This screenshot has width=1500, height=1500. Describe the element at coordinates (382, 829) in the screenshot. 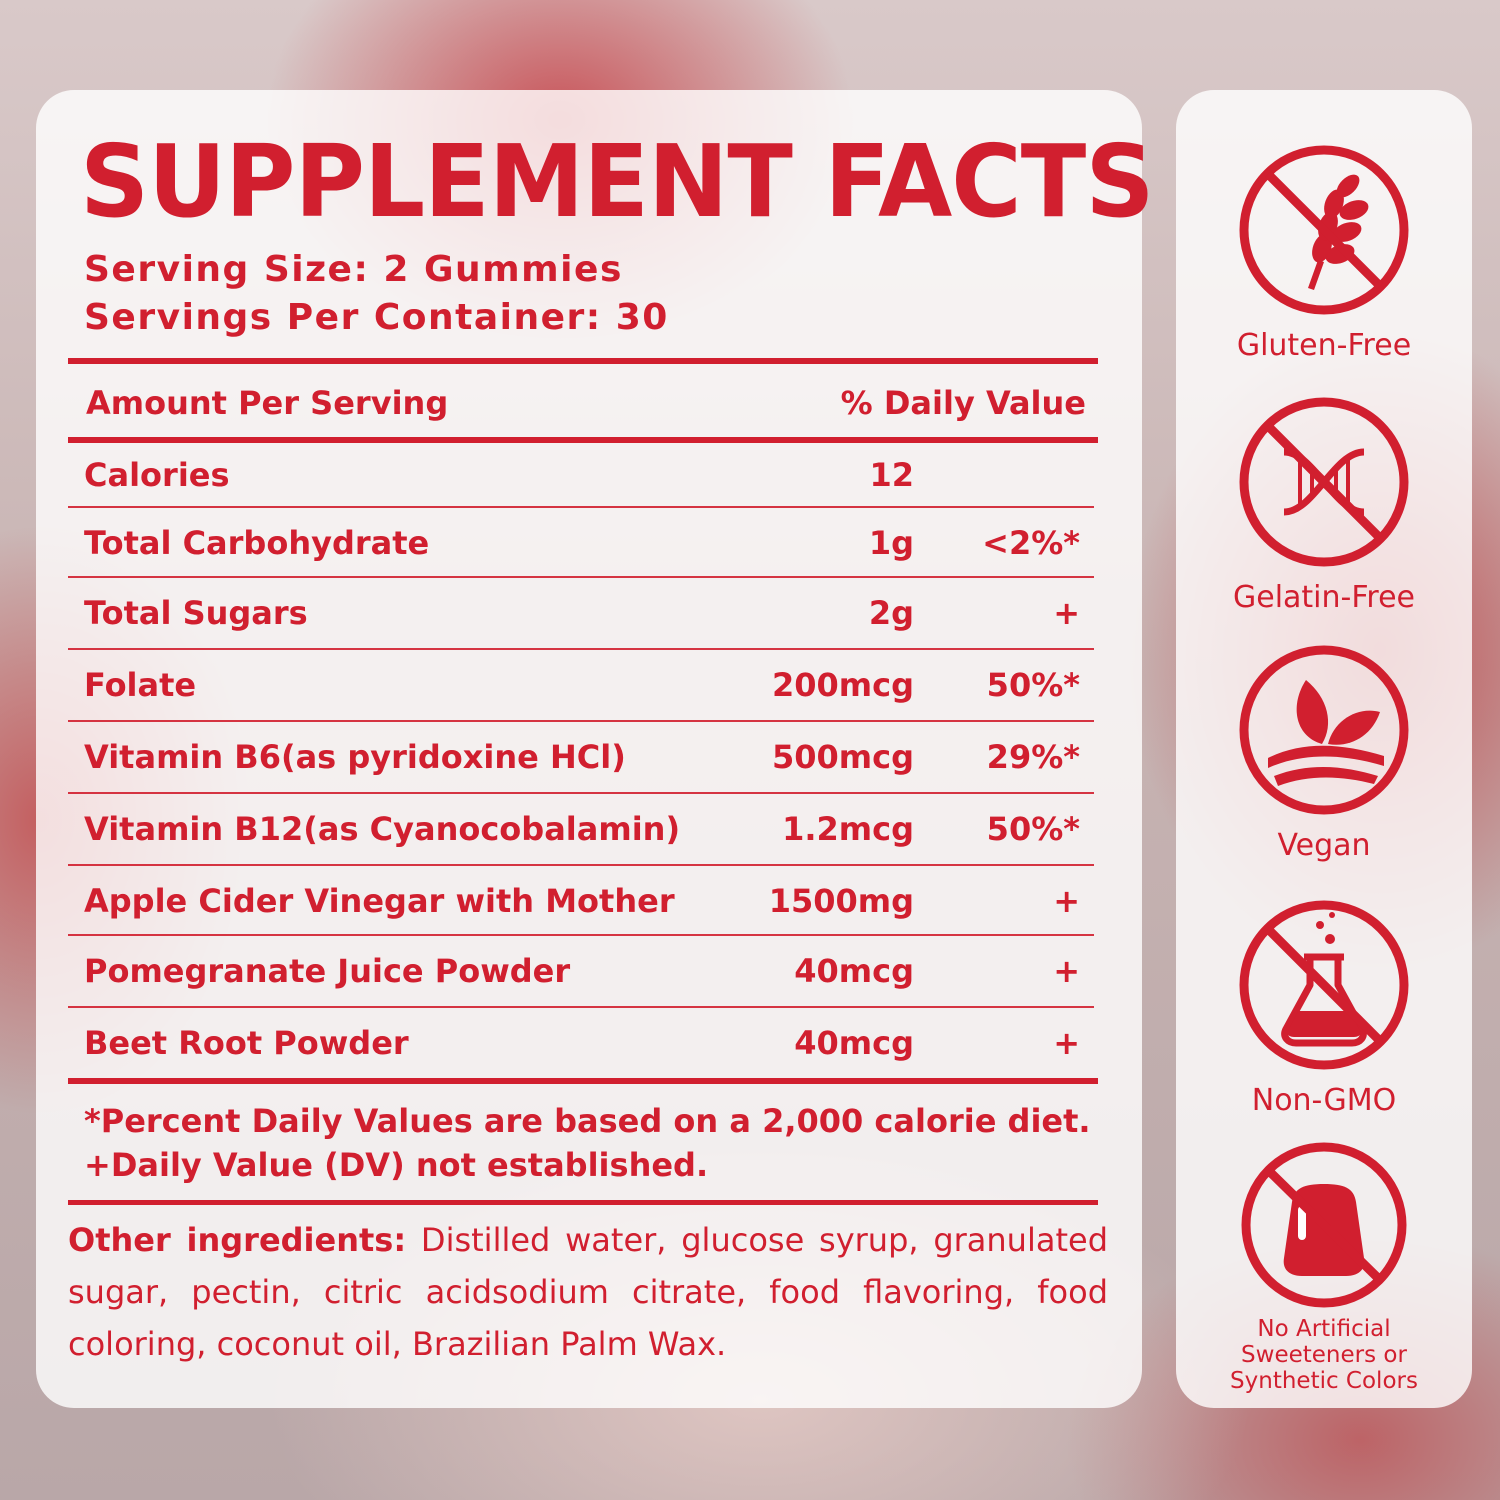

I see `nutrient-name: Vitamin B12(as Cyanocobalamin)` at that location.